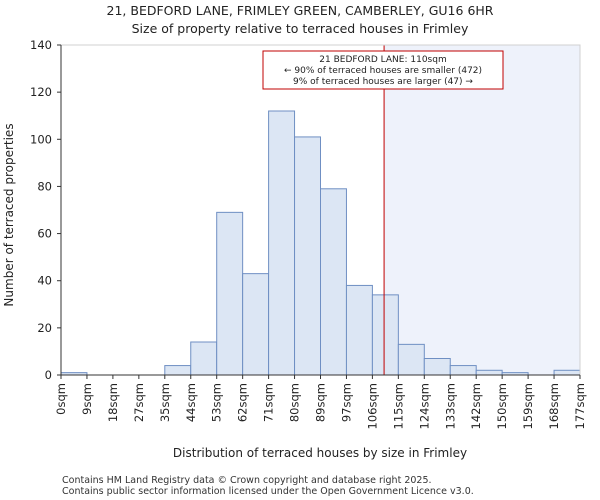 The width and height of the screenshot is (600, 500). I want to click on x-tick-label: 71sqm, so click(269, 402).